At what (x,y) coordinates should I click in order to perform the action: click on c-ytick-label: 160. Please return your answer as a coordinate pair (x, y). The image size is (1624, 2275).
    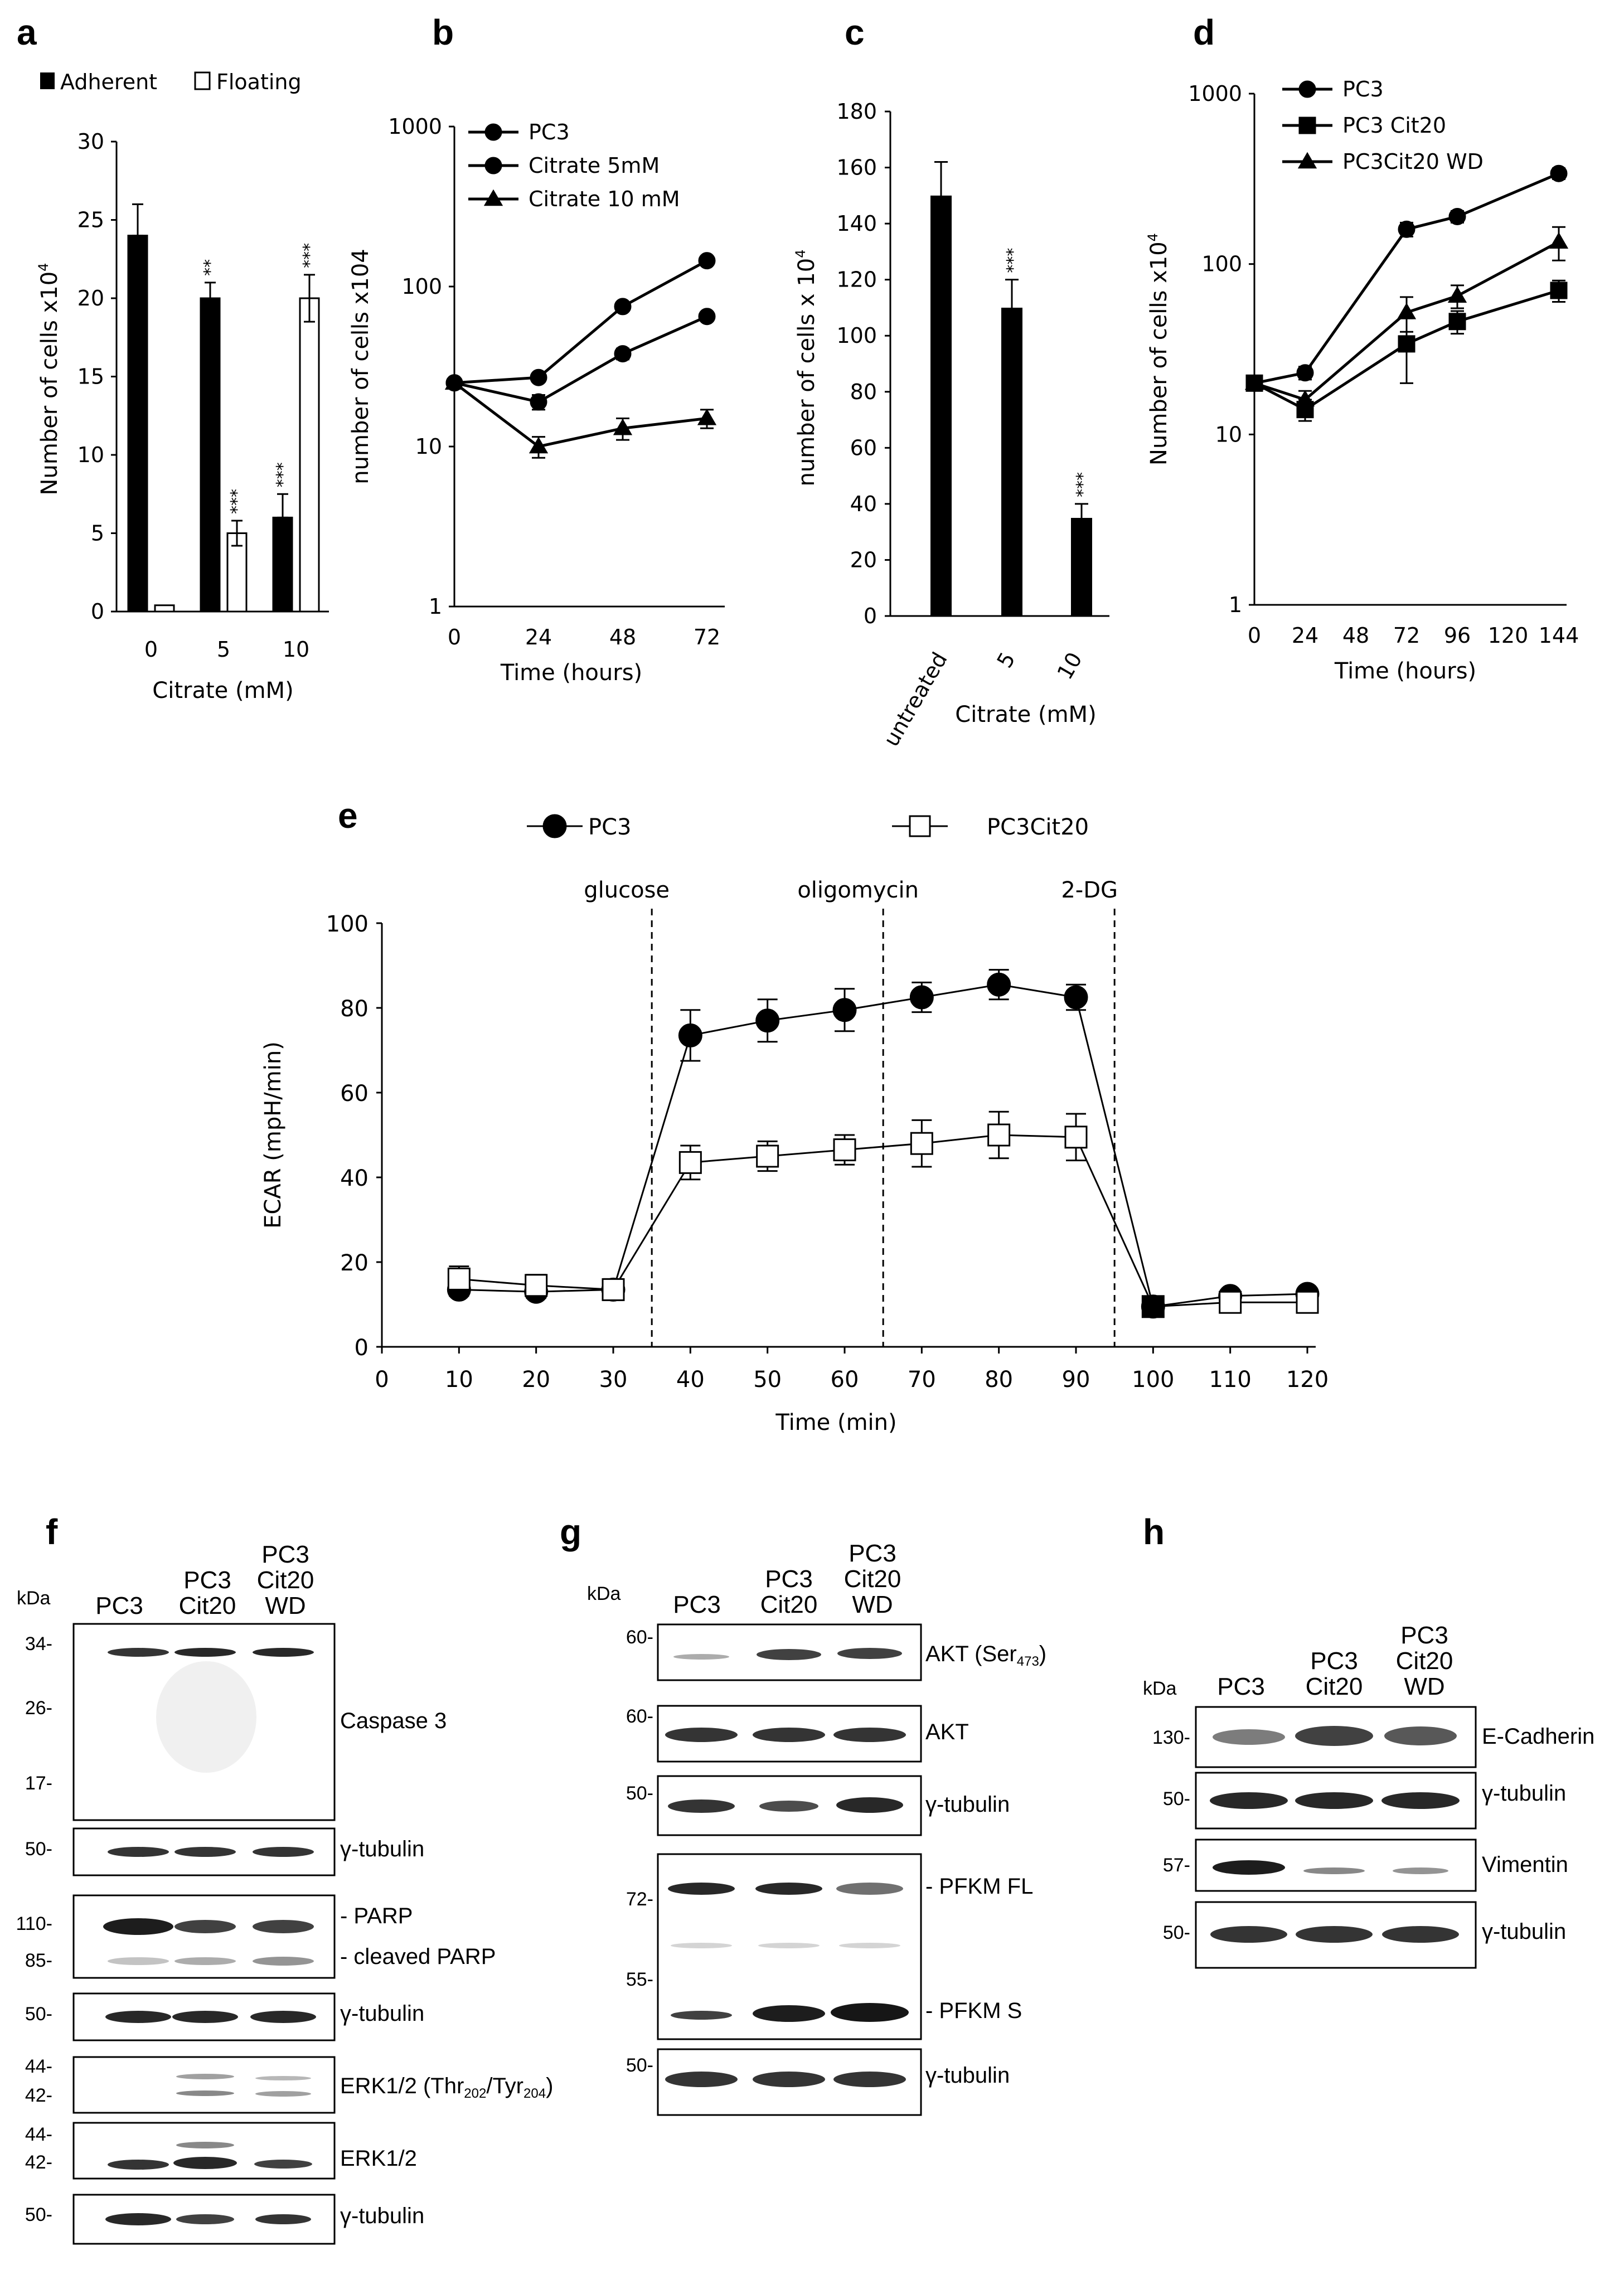
    Looking at the image, I should click on (857, 168).